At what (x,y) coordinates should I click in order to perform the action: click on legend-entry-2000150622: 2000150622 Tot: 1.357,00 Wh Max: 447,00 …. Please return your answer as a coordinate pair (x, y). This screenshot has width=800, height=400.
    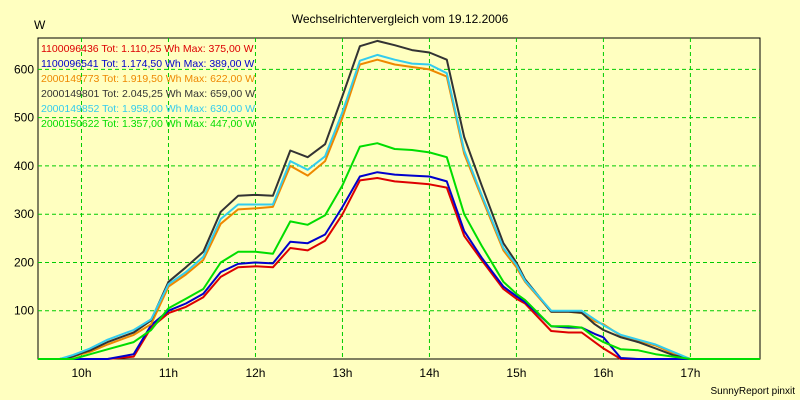
    Looking at the image, I should click on (148, 124).